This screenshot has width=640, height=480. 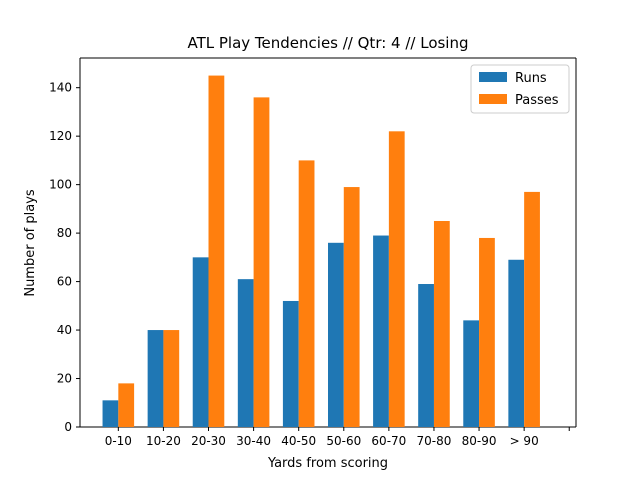 I want to click on x-axis-label: Yards from scoring, so click(x=327, y=463).